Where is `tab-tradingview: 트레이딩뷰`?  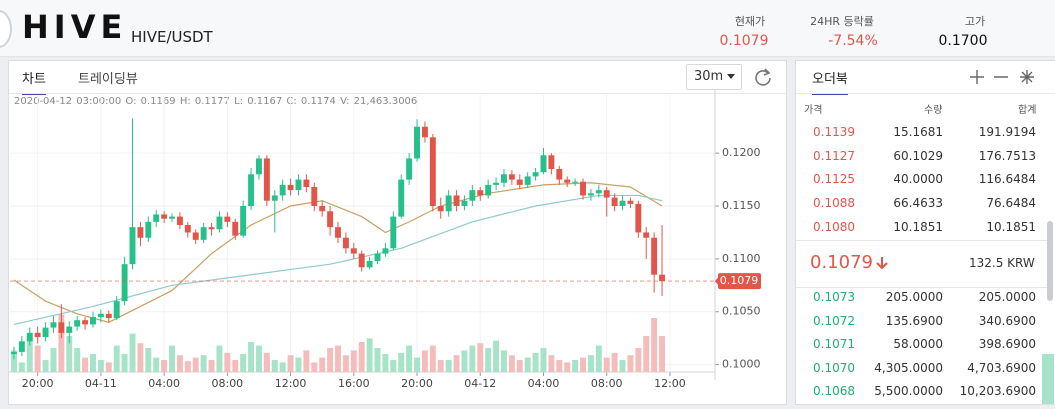
tab-tradingview: 트레이딩뷰 is located at coordinates (108, 79).